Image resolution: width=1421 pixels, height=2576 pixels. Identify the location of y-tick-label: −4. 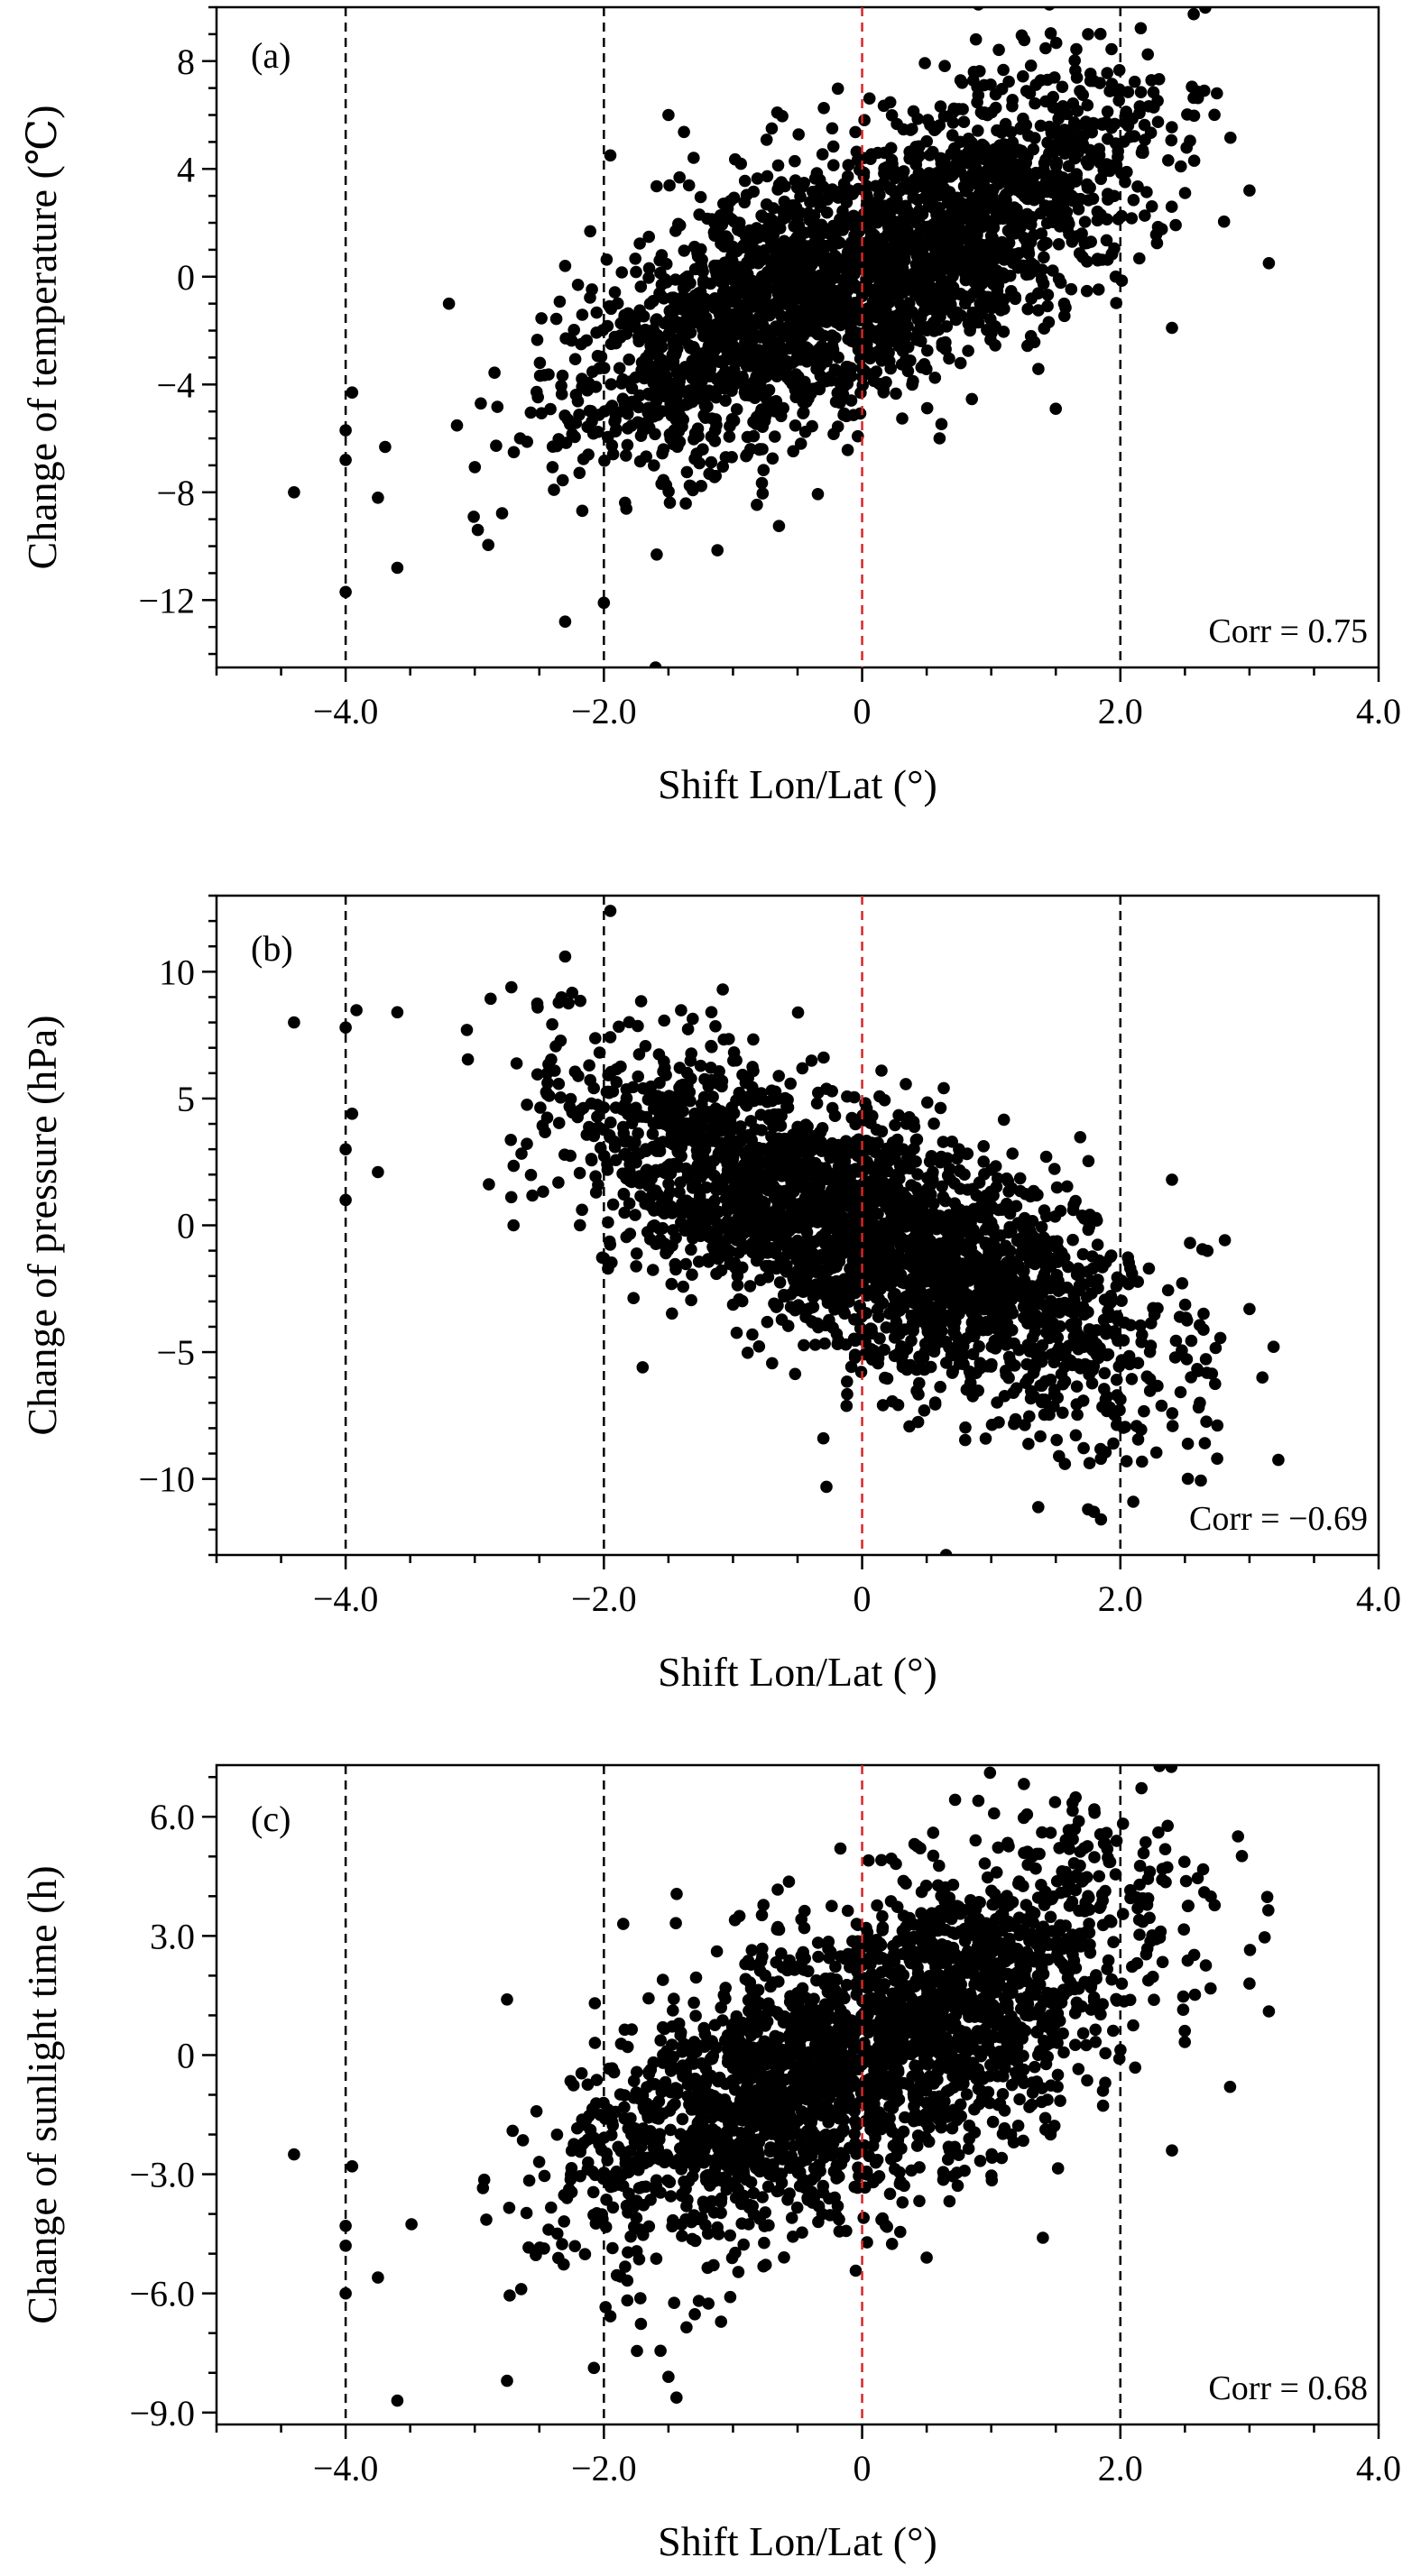
(176, 384).